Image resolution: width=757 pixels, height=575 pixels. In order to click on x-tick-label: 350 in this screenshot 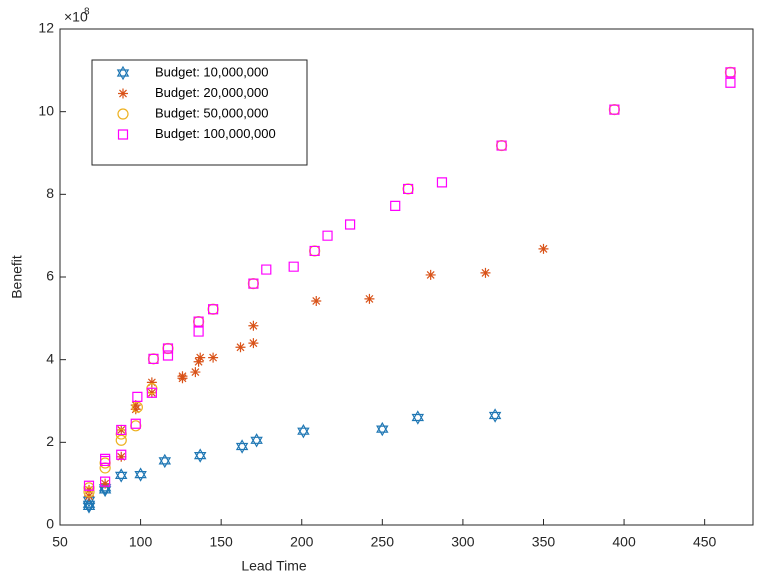, I will do `click(544, 542)`.